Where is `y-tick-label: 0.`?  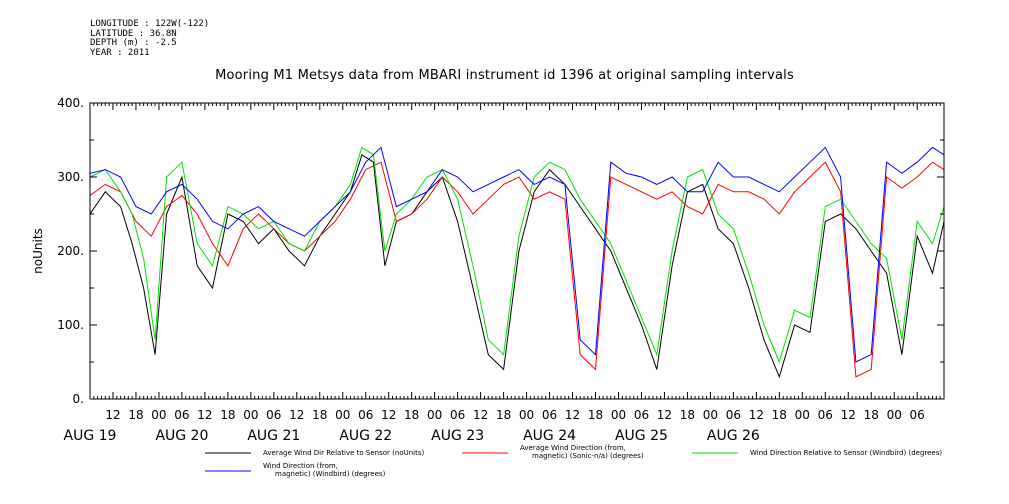 y-tick-label: 0. is located at coordinates (78, 399).